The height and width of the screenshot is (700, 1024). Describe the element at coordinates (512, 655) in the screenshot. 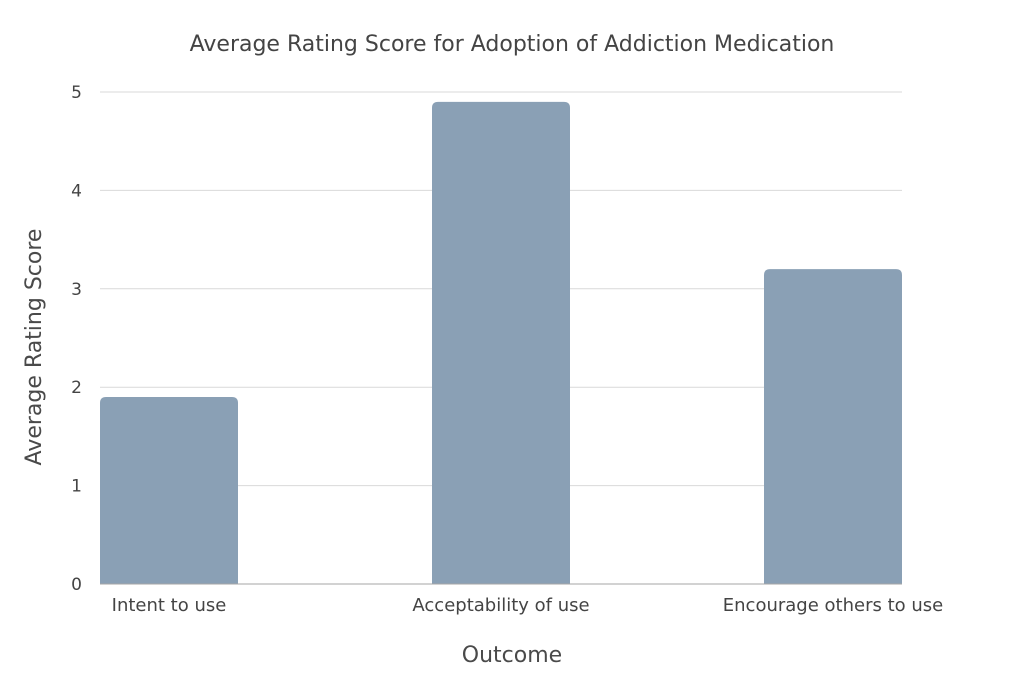

I see `x-axis-label: Outcome` at that location.